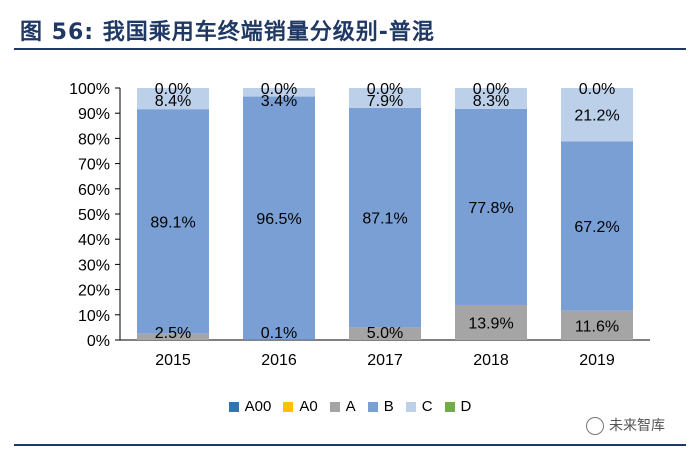  Describe the element at coordinates (94, 190) in the screenshot. I see `y-tick-label: 60%` at that location.